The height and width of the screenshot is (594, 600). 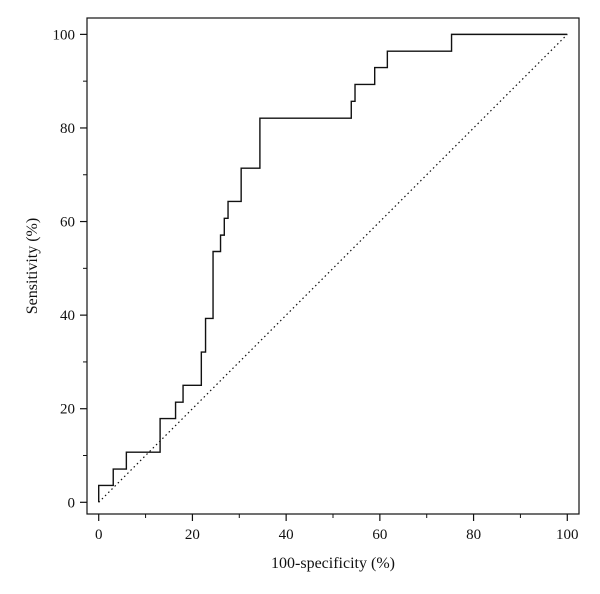 What do you see at coordinates (473, 535) in the screenshot?
I see `x-tick-label: 80` at bounding box center [473, 535].